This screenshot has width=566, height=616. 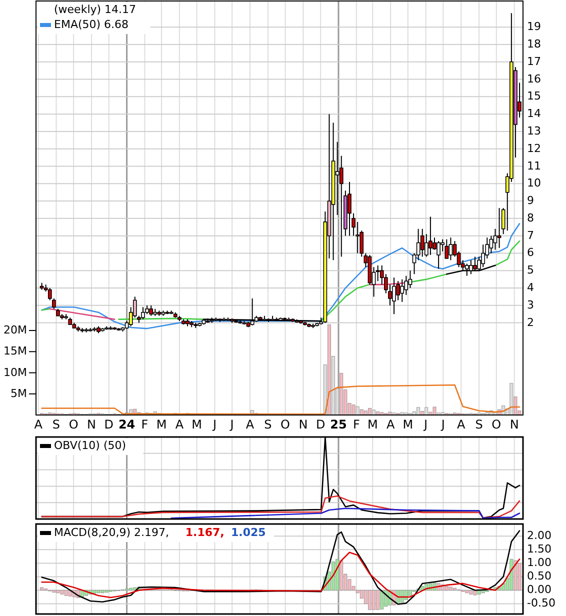 What do you see at coordinates (534, 183) in the screenshot?
I see `y-tick-label: 10` at bounding box center [534, 183].